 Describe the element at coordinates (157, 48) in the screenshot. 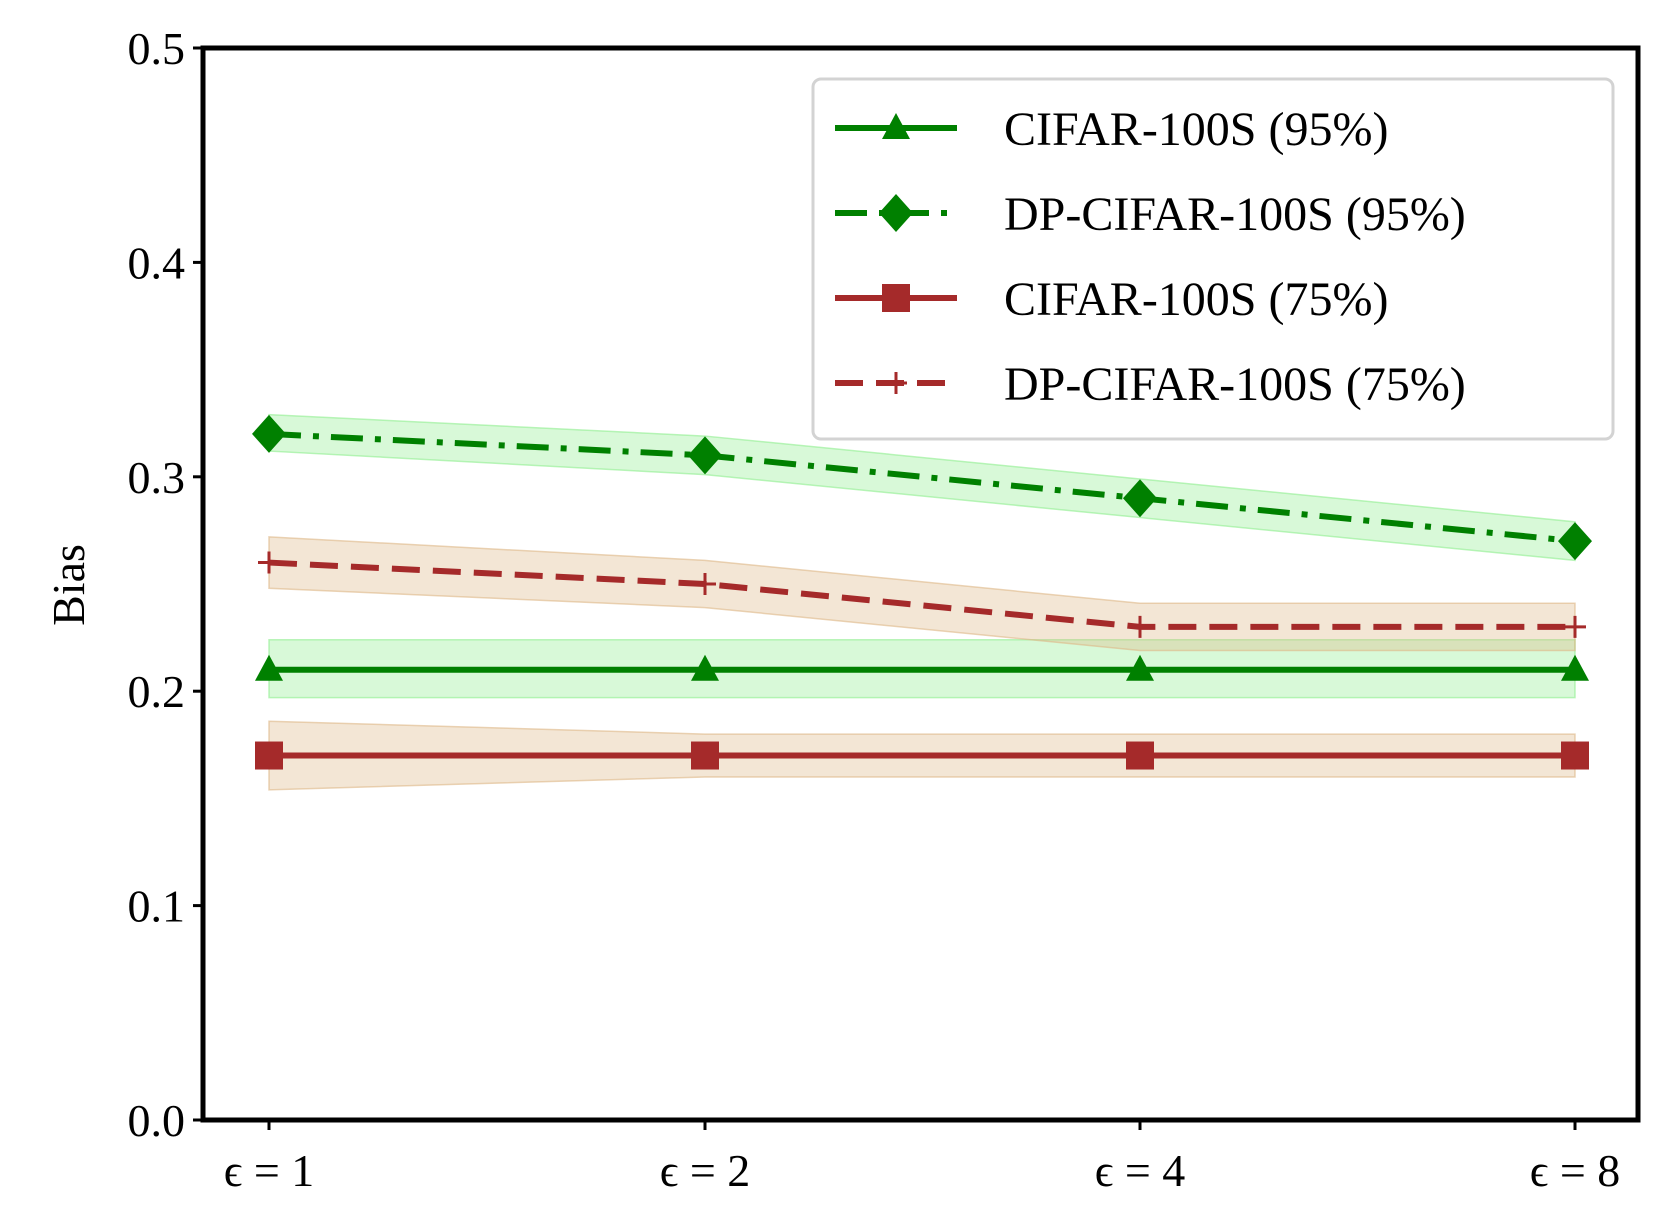

I see `y-tick-label: 0.5` at that location.